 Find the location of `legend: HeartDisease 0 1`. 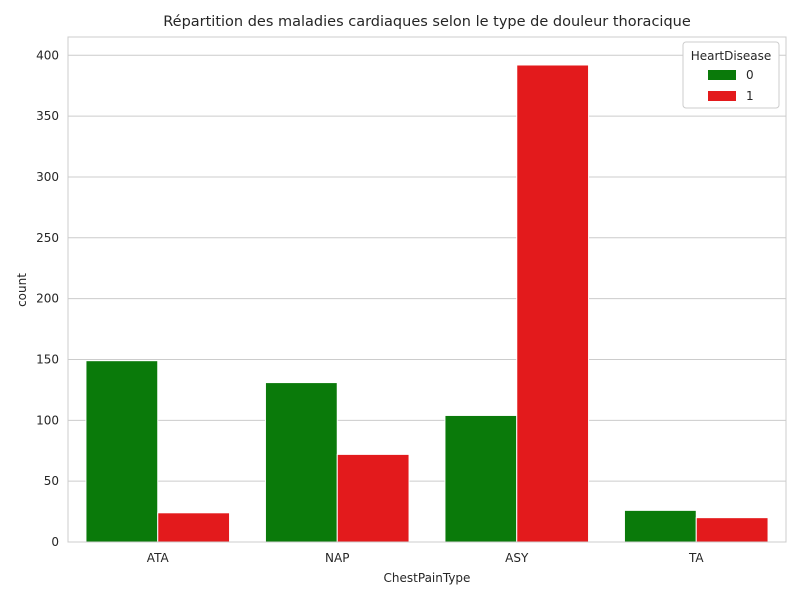

legend: HeartDisease 0 1 is located at coordinates (731, 75).